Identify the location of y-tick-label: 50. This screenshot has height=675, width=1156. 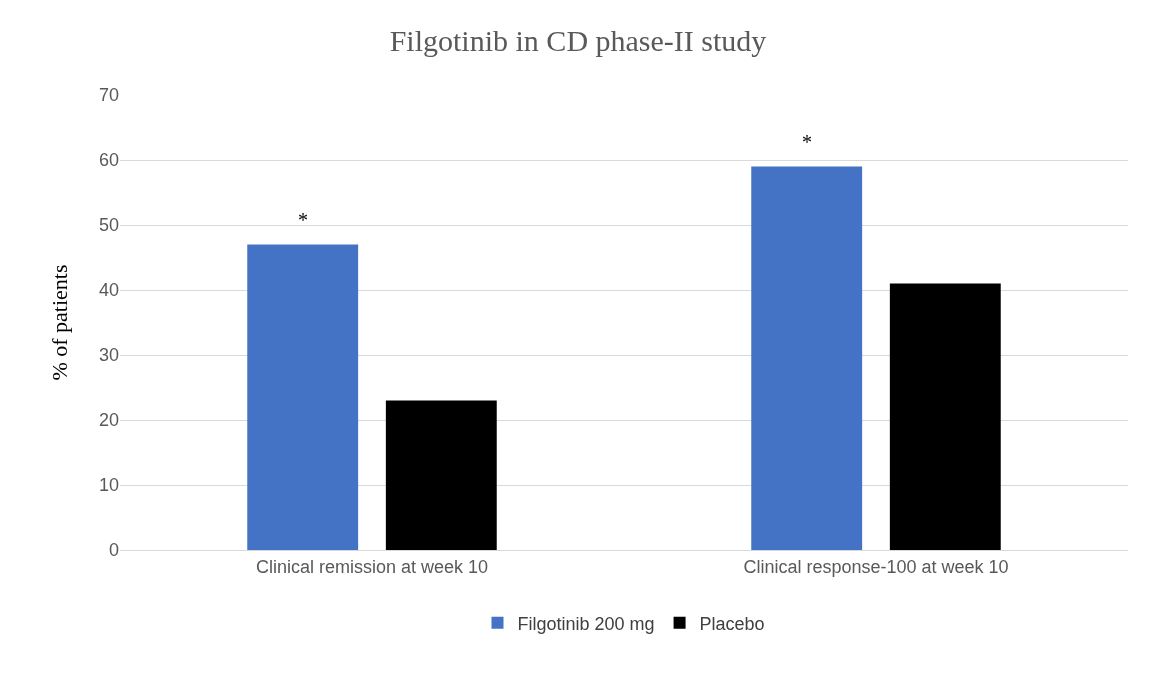
(108, 225).